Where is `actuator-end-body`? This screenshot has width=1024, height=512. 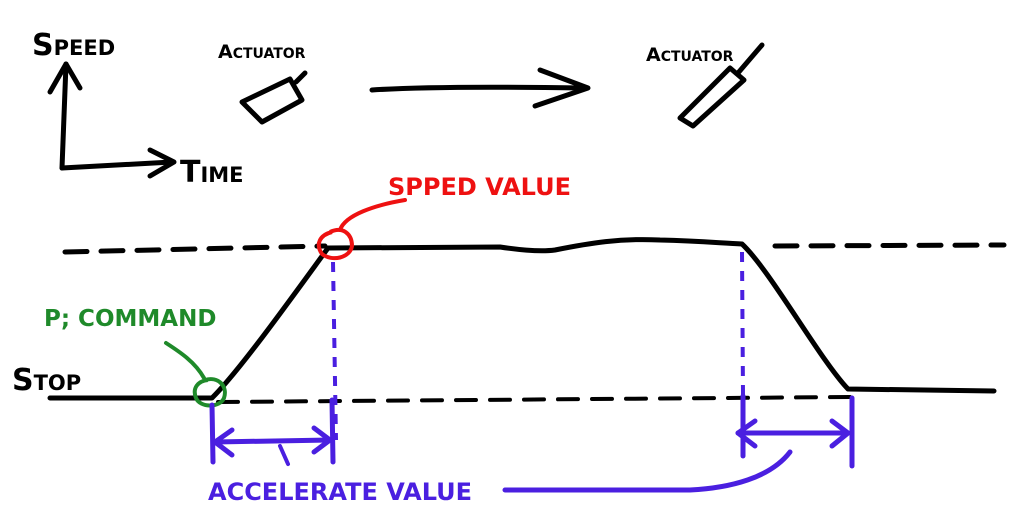
actuator-end-body is located at coordinates (712, 97).